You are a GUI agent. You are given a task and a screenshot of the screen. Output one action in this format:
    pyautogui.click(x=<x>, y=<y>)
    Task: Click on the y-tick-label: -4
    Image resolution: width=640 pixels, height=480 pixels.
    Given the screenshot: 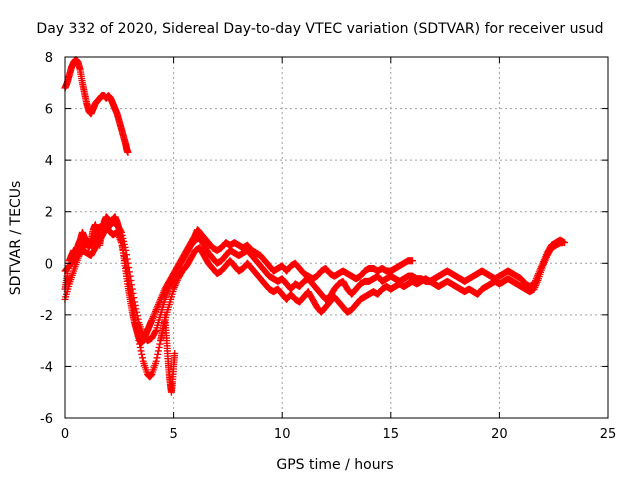 What is the action you would take?
    pyautogui.click(x=46, y=367)
    